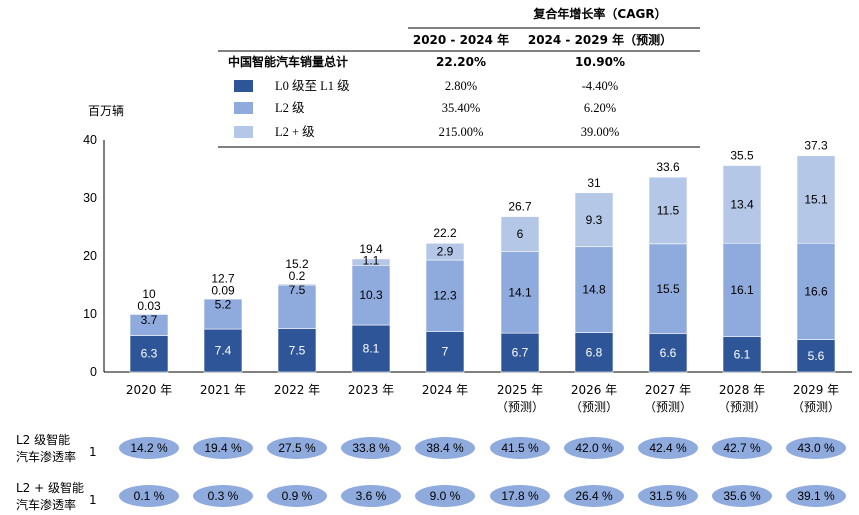 The image size is (859, 515). I want to click on penetration-value: 42.7 %, so click(742, 448).